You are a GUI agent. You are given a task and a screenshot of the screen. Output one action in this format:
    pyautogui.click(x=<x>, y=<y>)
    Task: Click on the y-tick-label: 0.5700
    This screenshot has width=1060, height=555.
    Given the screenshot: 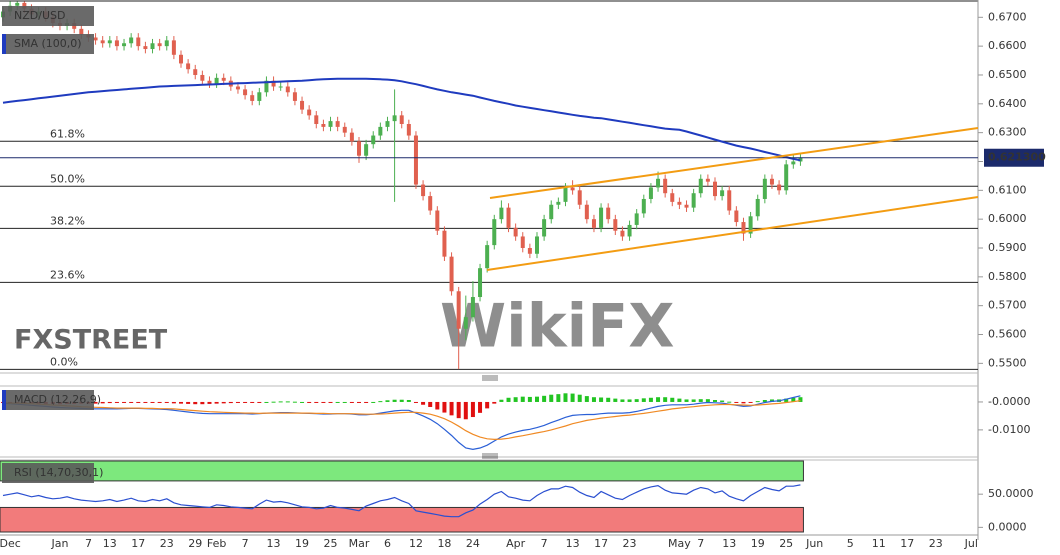 What is the action you would take?
    pyautogui.click(x=1007, y=305)
    